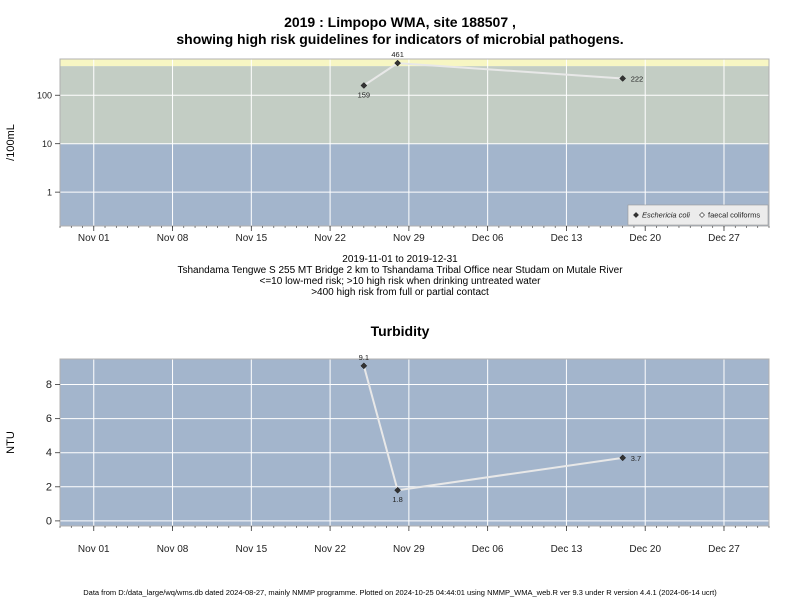 This screenshot has width=800, height=600. What do you see at coordinates (734, 215) in the screenshot?
I see `legend-label: faecal coliforms` at bounding box center [734, 215].